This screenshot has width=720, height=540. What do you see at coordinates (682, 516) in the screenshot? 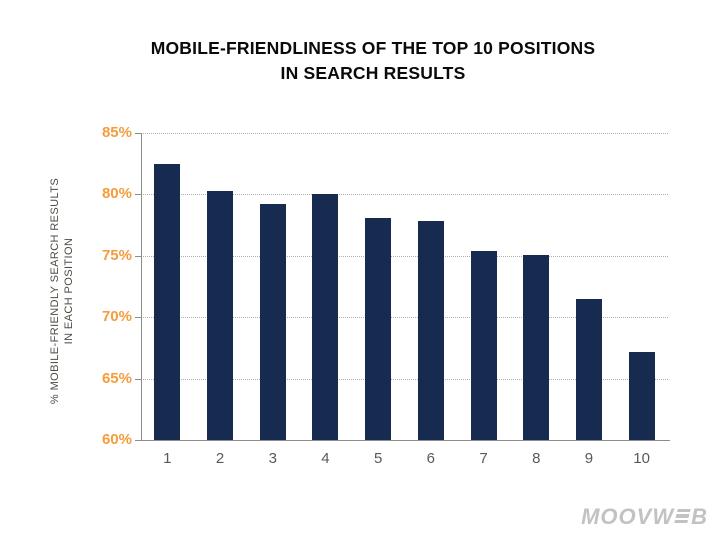
I see `logo-stylized-e-icon` at bounding box center [682, 516].